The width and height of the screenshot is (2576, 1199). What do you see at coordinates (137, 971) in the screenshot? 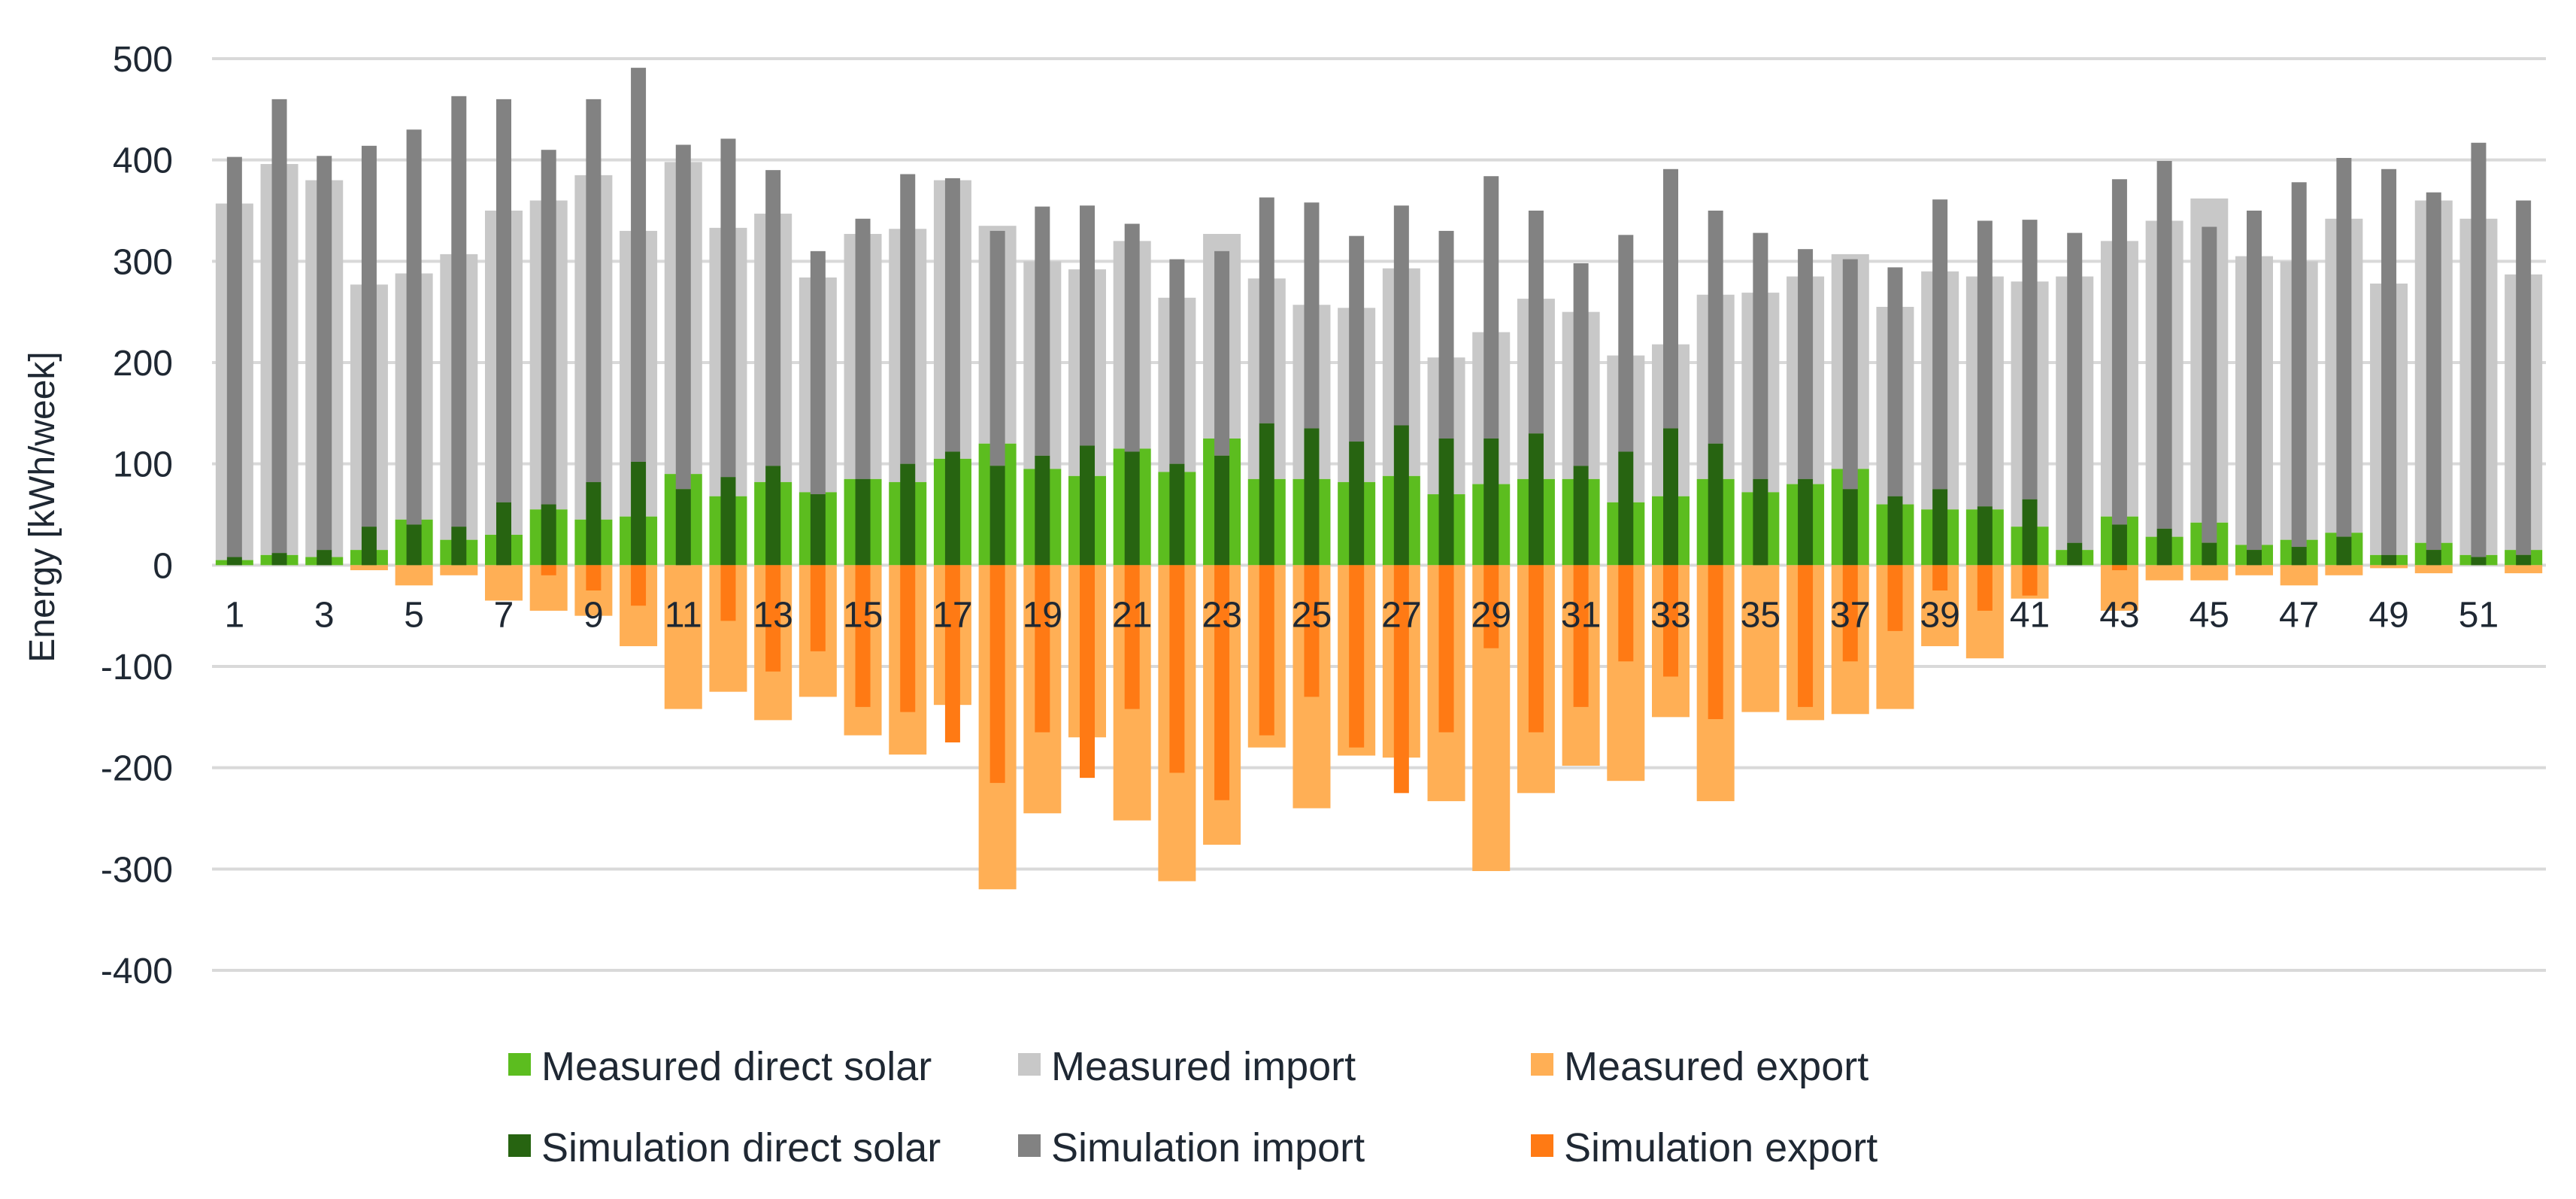
I see `y-tick-label: -400` at bounding box center [137, 971].